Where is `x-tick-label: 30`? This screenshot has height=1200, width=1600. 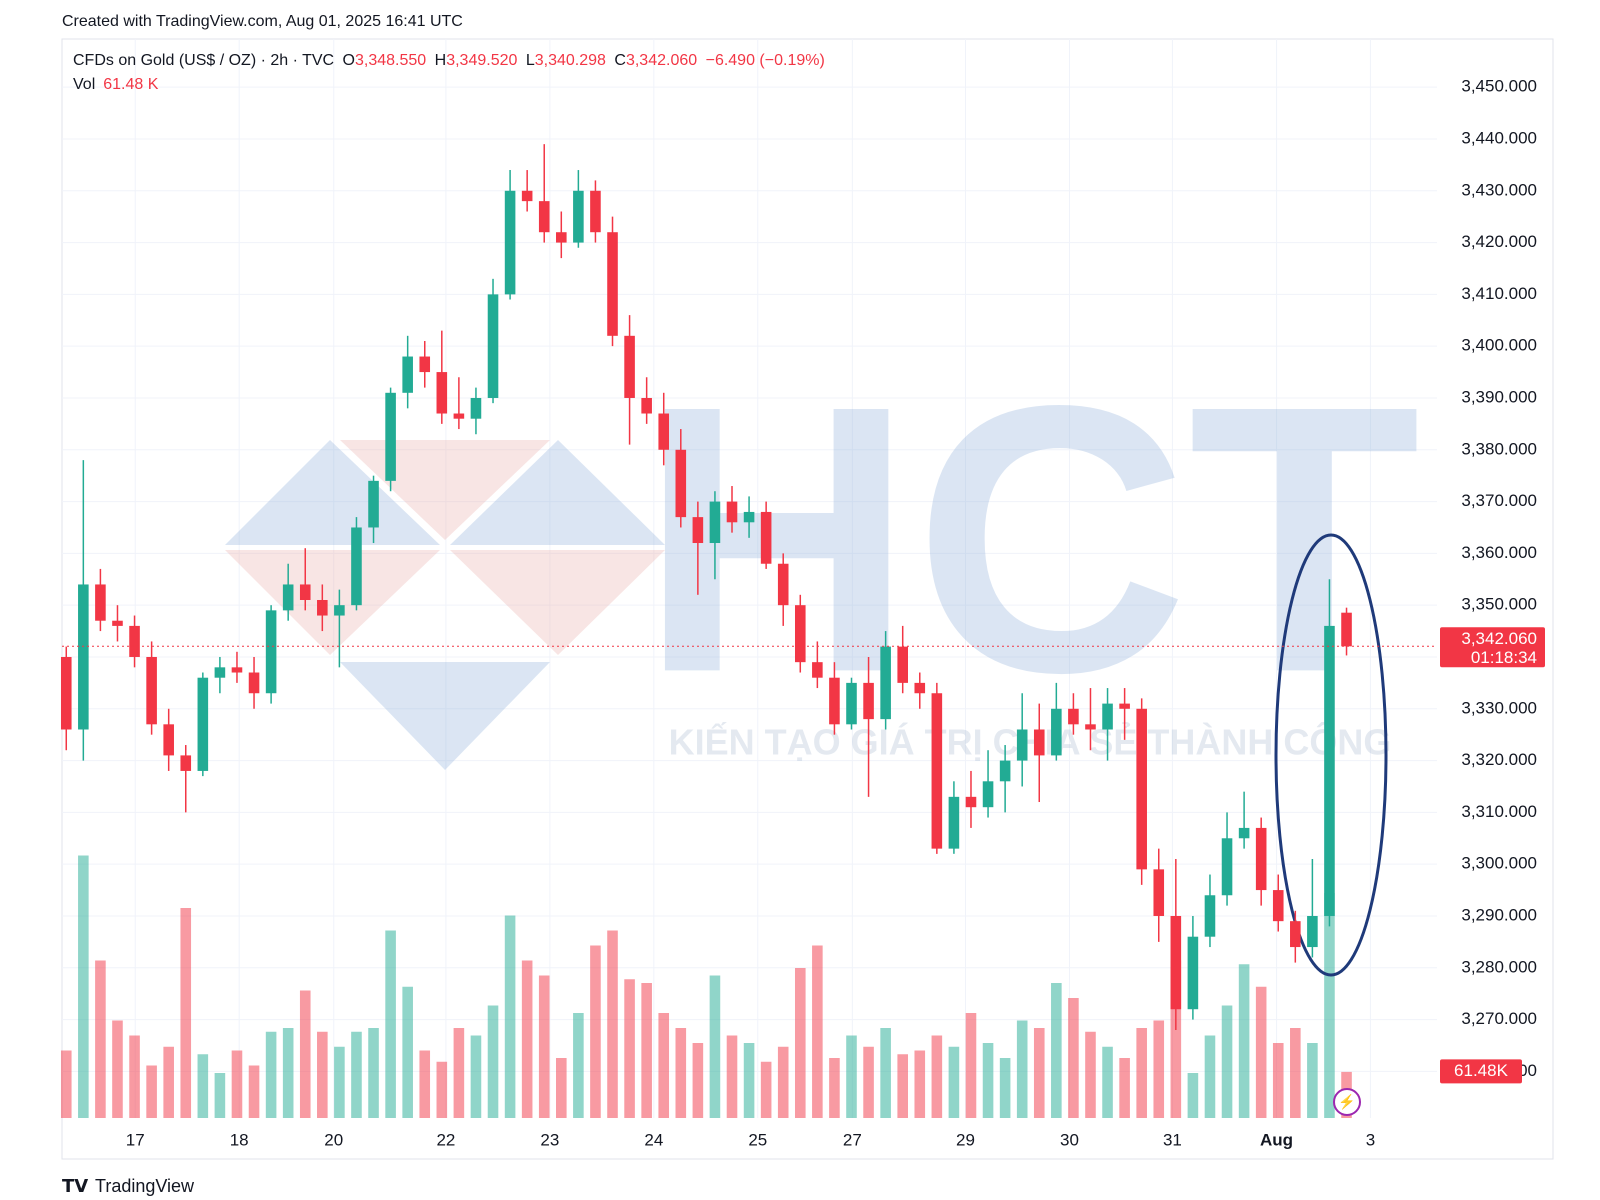 x-tick-label: 30 is located at coordinates (1069, 1139).